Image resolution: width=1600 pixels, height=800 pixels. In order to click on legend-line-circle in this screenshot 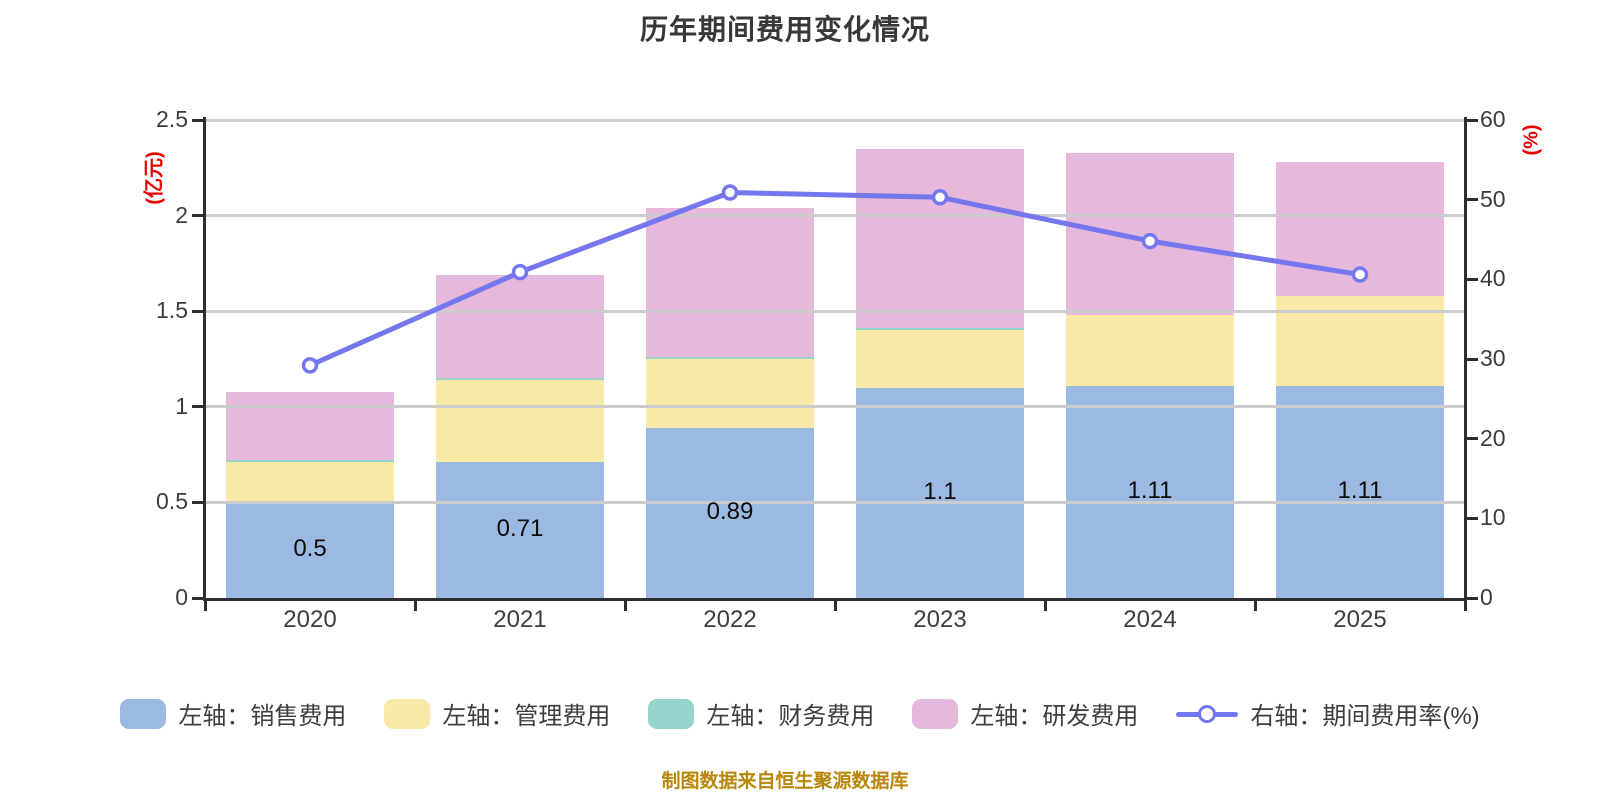, I will do `click(1207, 713)`.